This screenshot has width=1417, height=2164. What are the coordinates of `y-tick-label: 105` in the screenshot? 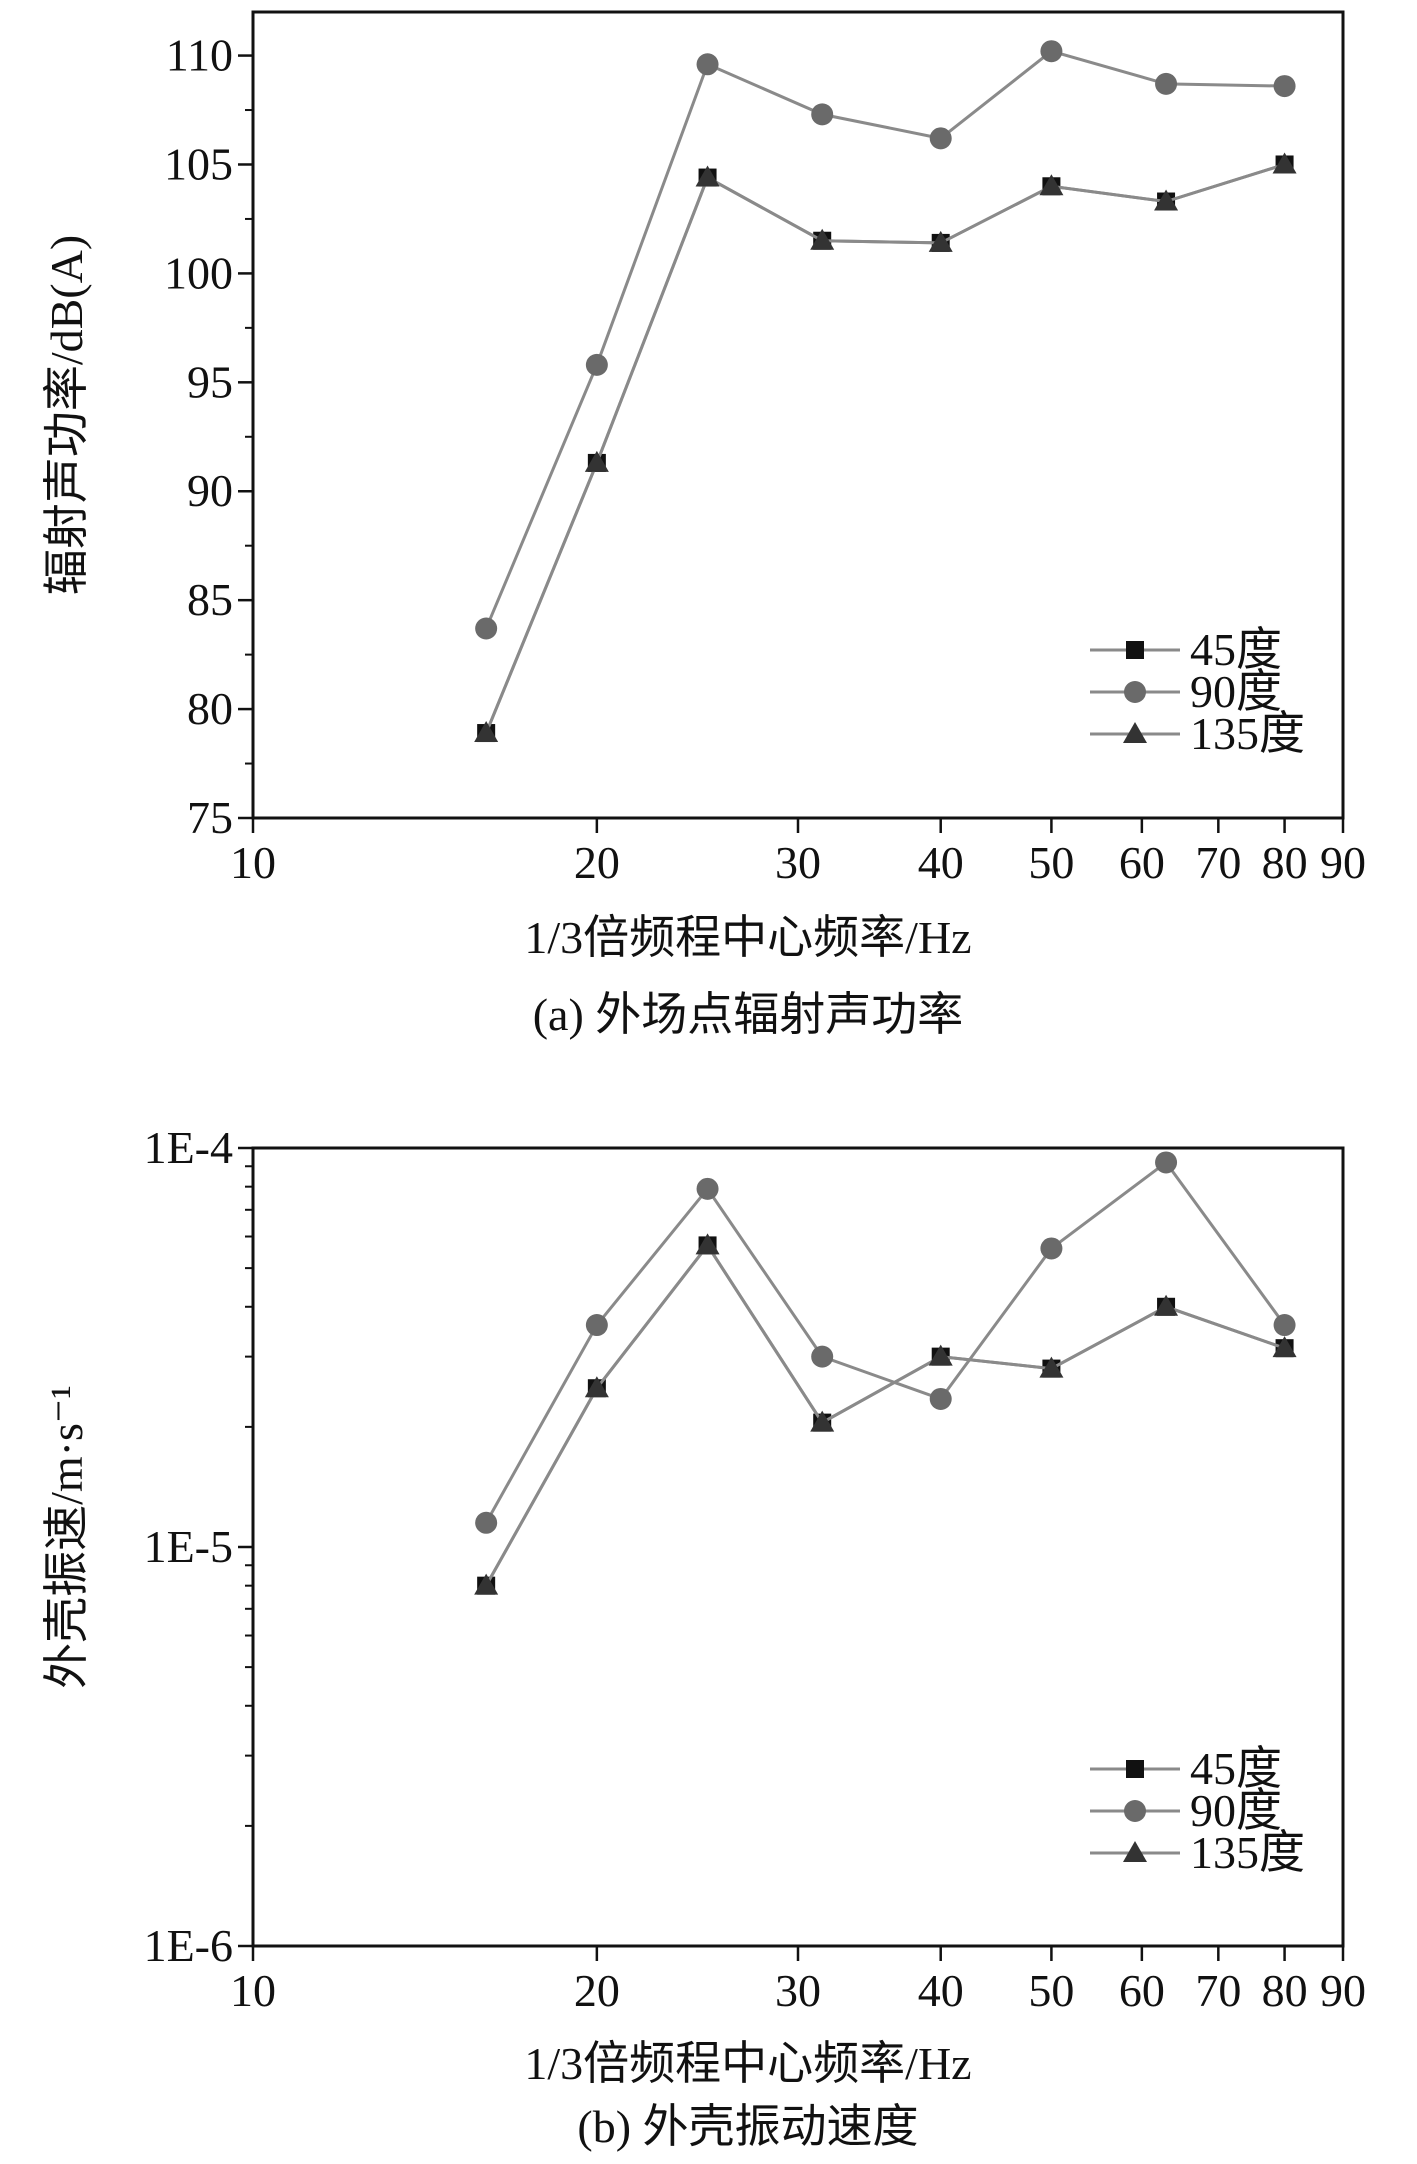 It's located at (198, 163).